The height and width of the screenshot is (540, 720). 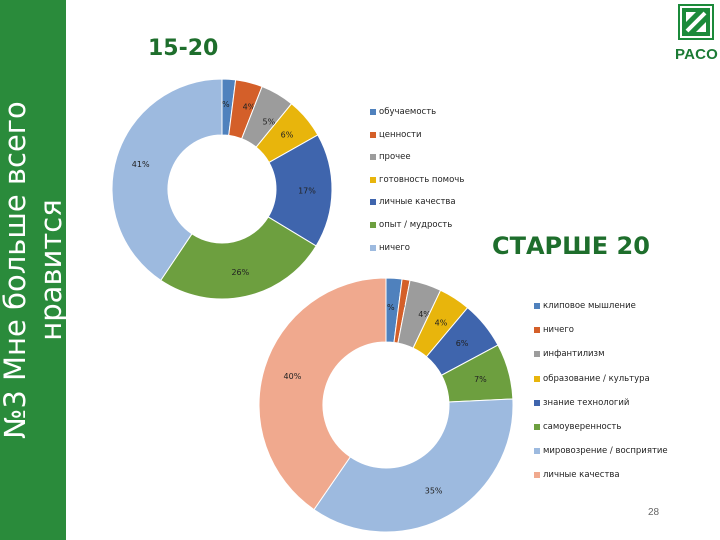 What do you see at coordinates (394, 247) in the screenshot?
I see `chart-1-legend-label-7: ничего` at bounding box center [394, 247].